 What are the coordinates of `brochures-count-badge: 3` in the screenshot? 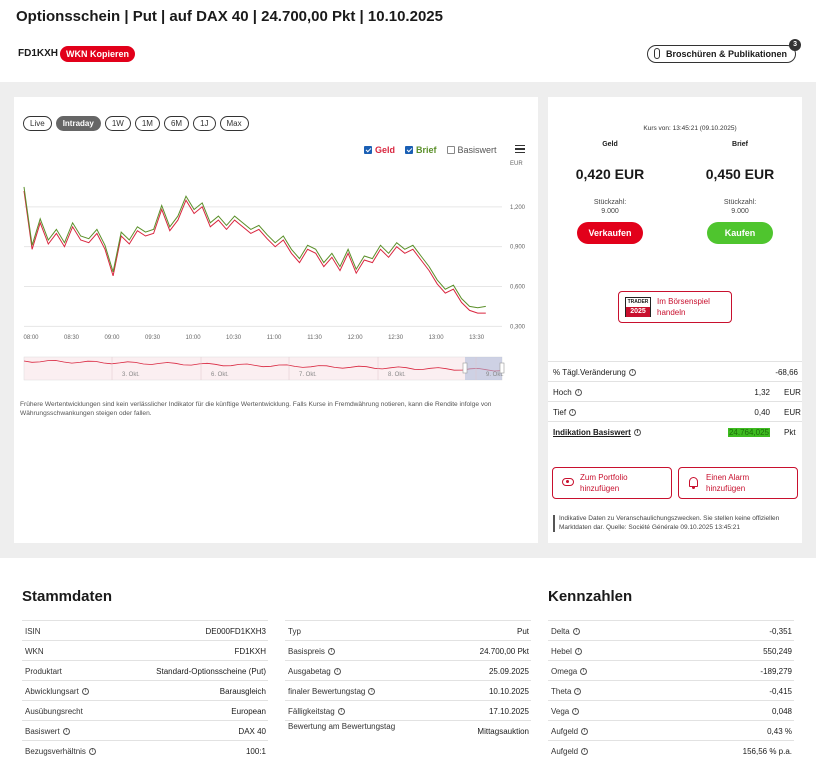 It's located at (795, 45).